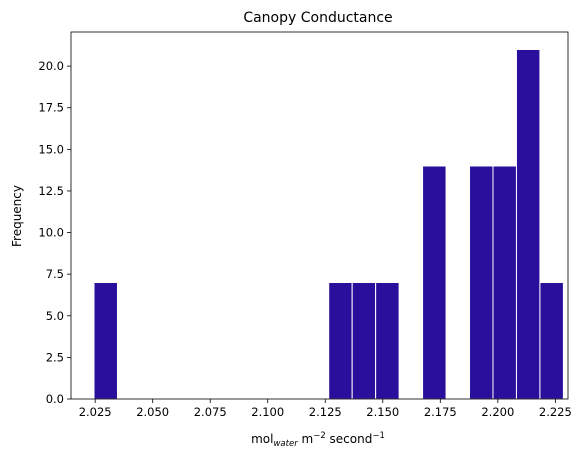 The image size is (576, 460). What do you see at coordinates (51, 233) in the screenshot?
I see `y-tick-label: 10.0` at bounding box center [51, 233].